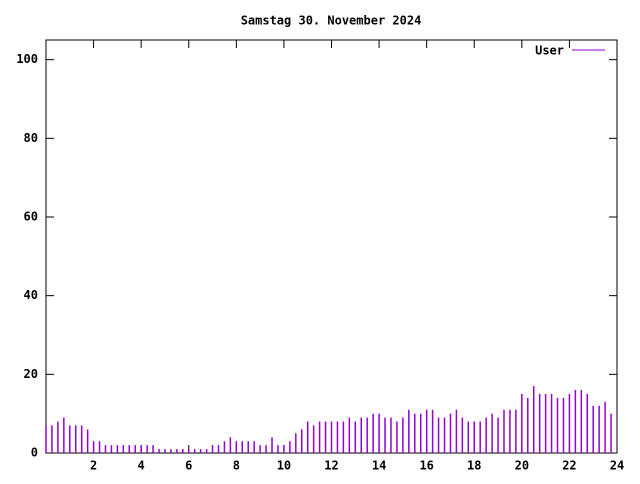  Describe the element at coordinates (569, 466) in the screenshot. I see `x-tick-label: 22` at that location.